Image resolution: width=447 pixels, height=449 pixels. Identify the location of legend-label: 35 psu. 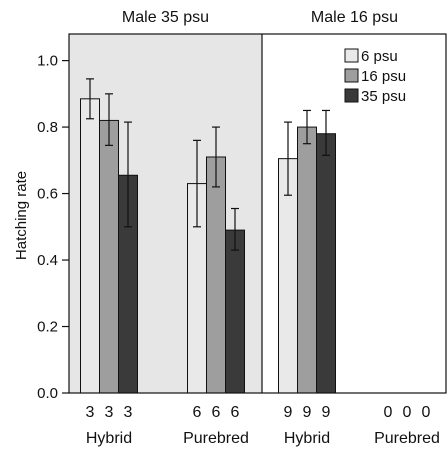
(383, 96).